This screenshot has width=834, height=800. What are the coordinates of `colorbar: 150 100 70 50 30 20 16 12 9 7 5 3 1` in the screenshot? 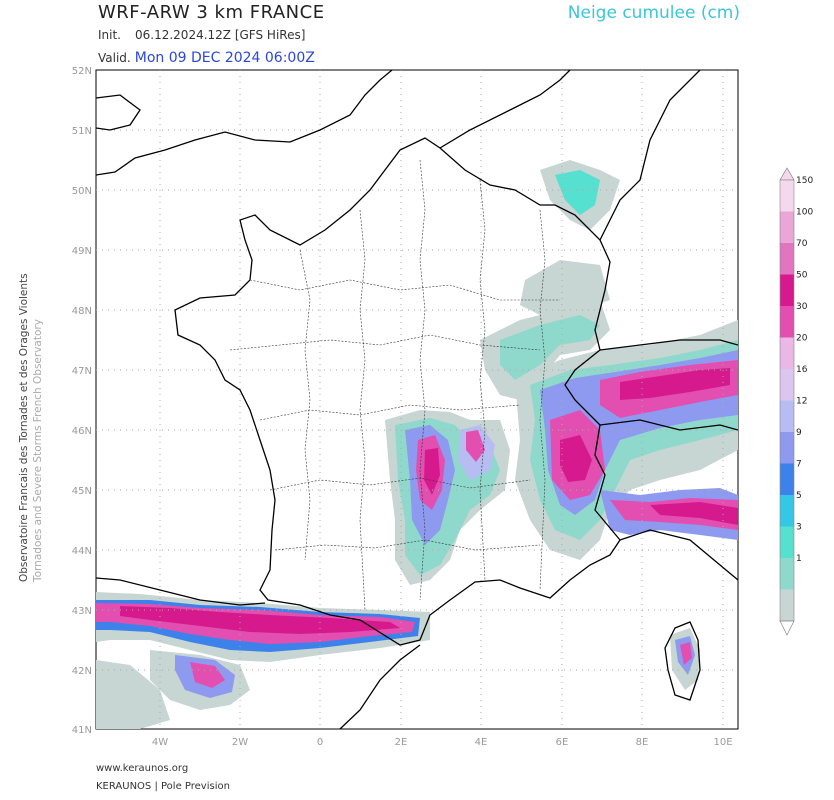 It's located at (796, 401).